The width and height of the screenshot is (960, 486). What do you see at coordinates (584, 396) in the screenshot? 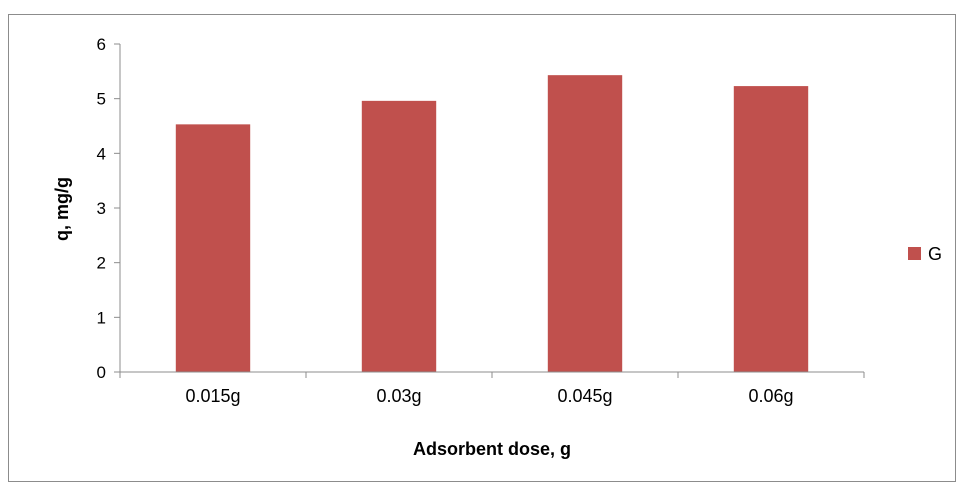
I see `x-tick-label: 0.045g` at bounding box center [584, 396].